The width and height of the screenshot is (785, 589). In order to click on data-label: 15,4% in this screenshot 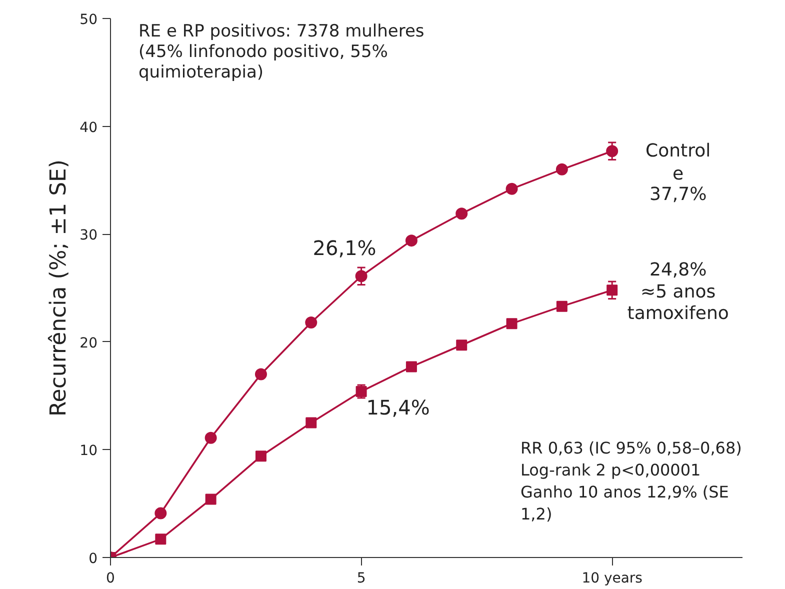, I will do `click(398, 407)`.